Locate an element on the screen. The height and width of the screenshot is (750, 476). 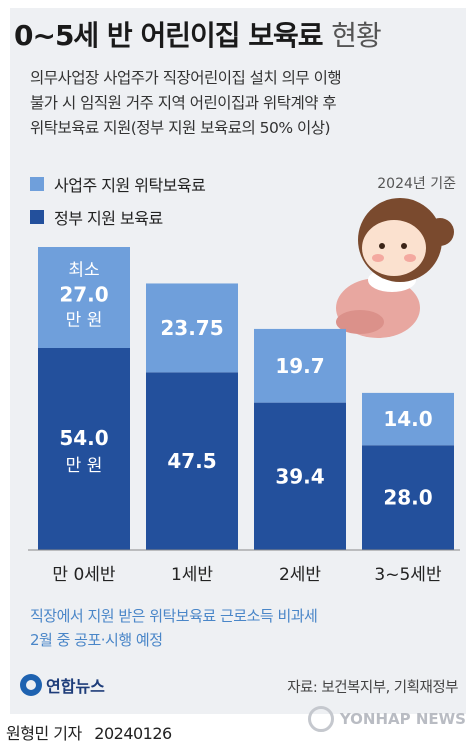
child-leg is located at coordinates (360, 322).